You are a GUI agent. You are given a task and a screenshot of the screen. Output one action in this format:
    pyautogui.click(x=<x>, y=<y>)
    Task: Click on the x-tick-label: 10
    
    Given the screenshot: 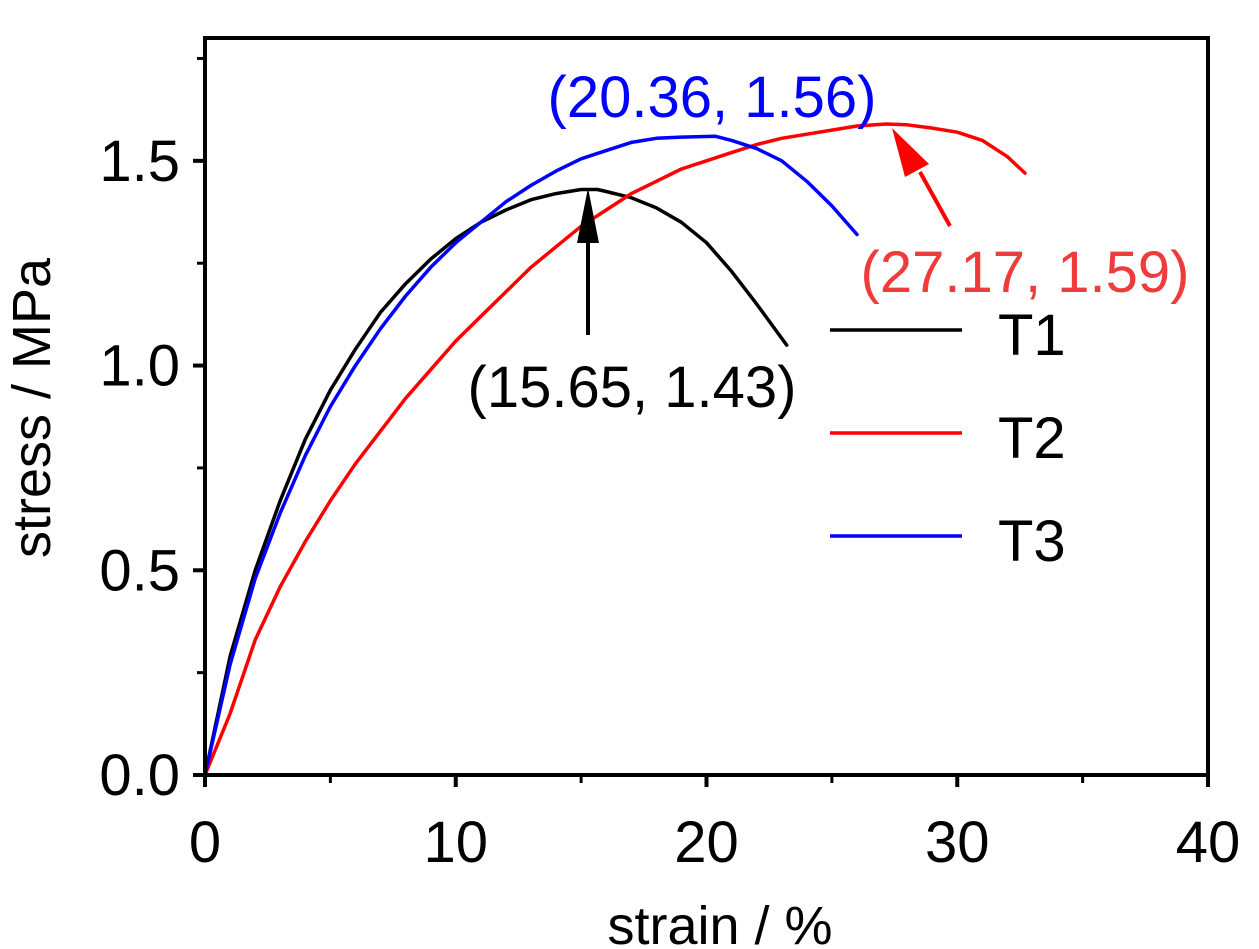 What is the action you would take?
    pyautogui.click(x=455, y=842)
    